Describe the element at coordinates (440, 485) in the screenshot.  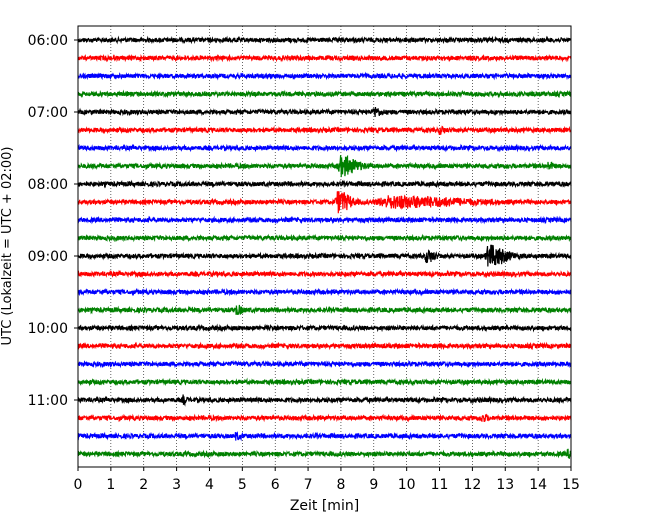
I see `x-tick-label: 11` at that location.